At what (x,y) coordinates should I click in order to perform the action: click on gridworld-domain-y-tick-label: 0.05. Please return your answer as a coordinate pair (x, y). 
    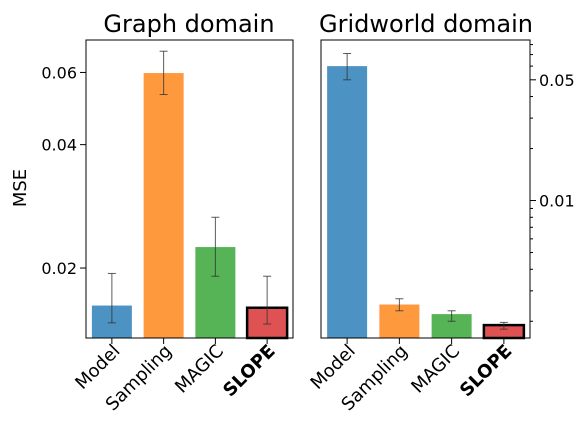
    Looking at the image, I should click on (557, 80).